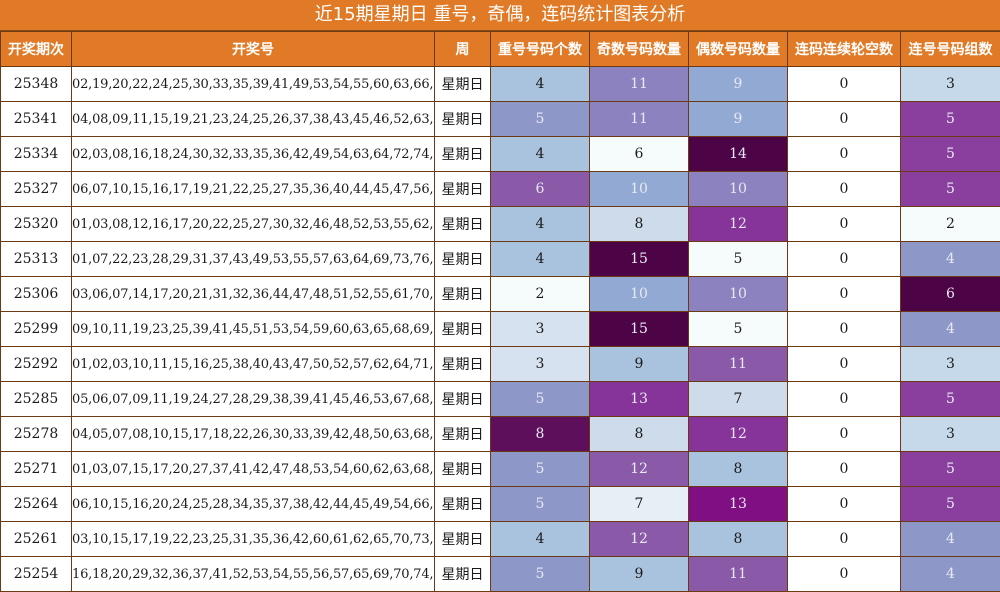  I want to click on cell-odd: 7, so click(639, 504).